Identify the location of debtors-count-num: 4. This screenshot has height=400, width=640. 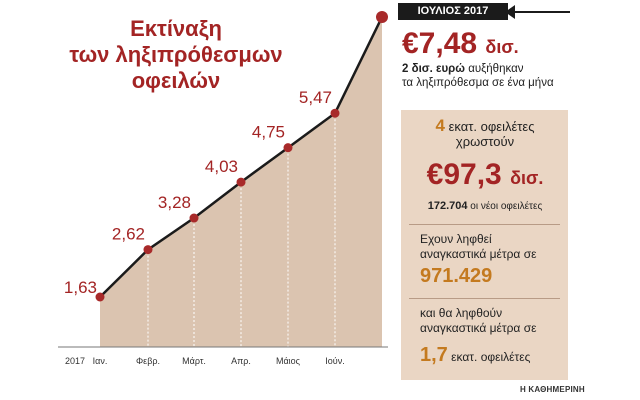
(440, 125).